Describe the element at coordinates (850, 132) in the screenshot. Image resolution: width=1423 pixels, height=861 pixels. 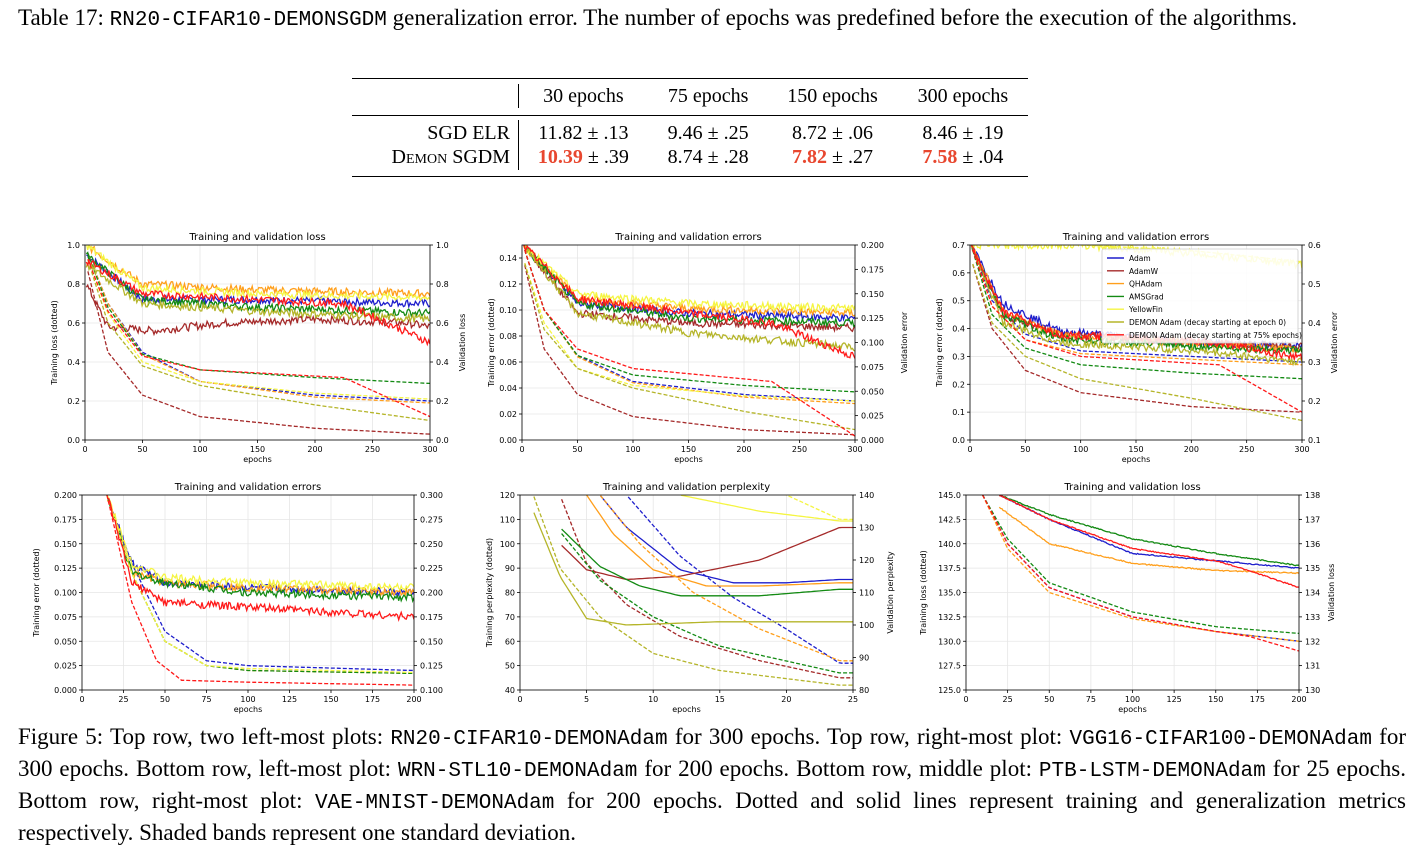
I see `cell-std: ± .06` at that location.